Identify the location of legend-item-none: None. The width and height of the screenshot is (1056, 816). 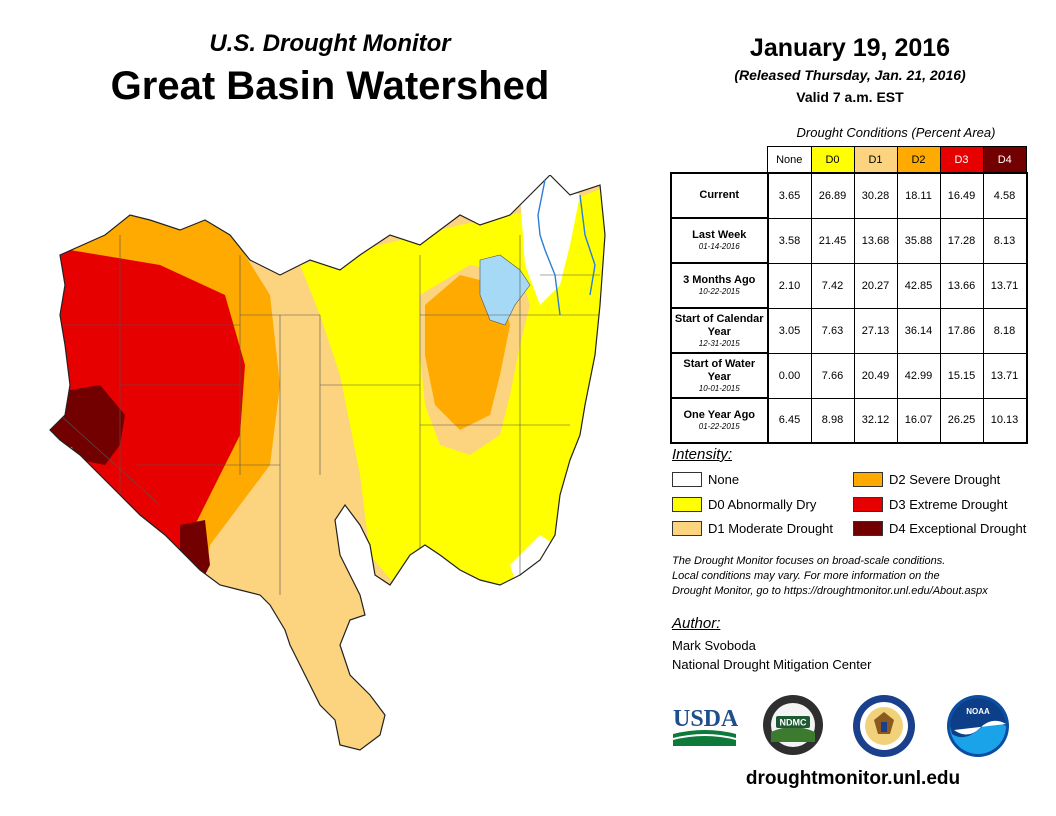
(706, 479).